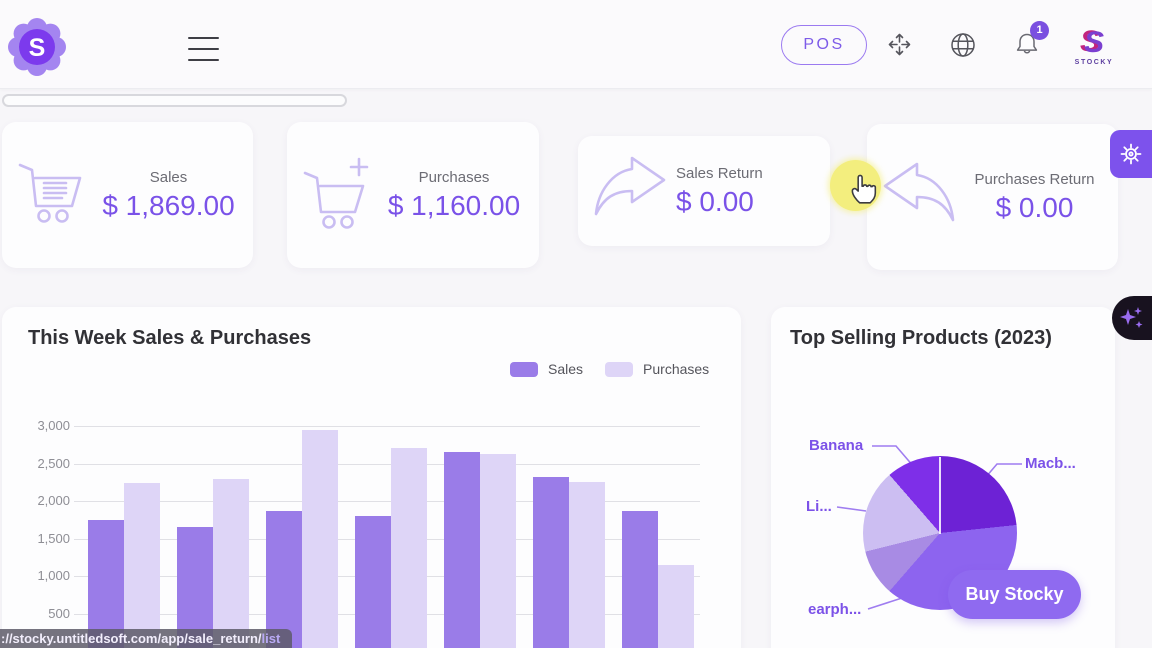 Image resolution: width=1152 pixels, height=648 pixels. I want to click on stat-label: Sales, so click(168, 177).